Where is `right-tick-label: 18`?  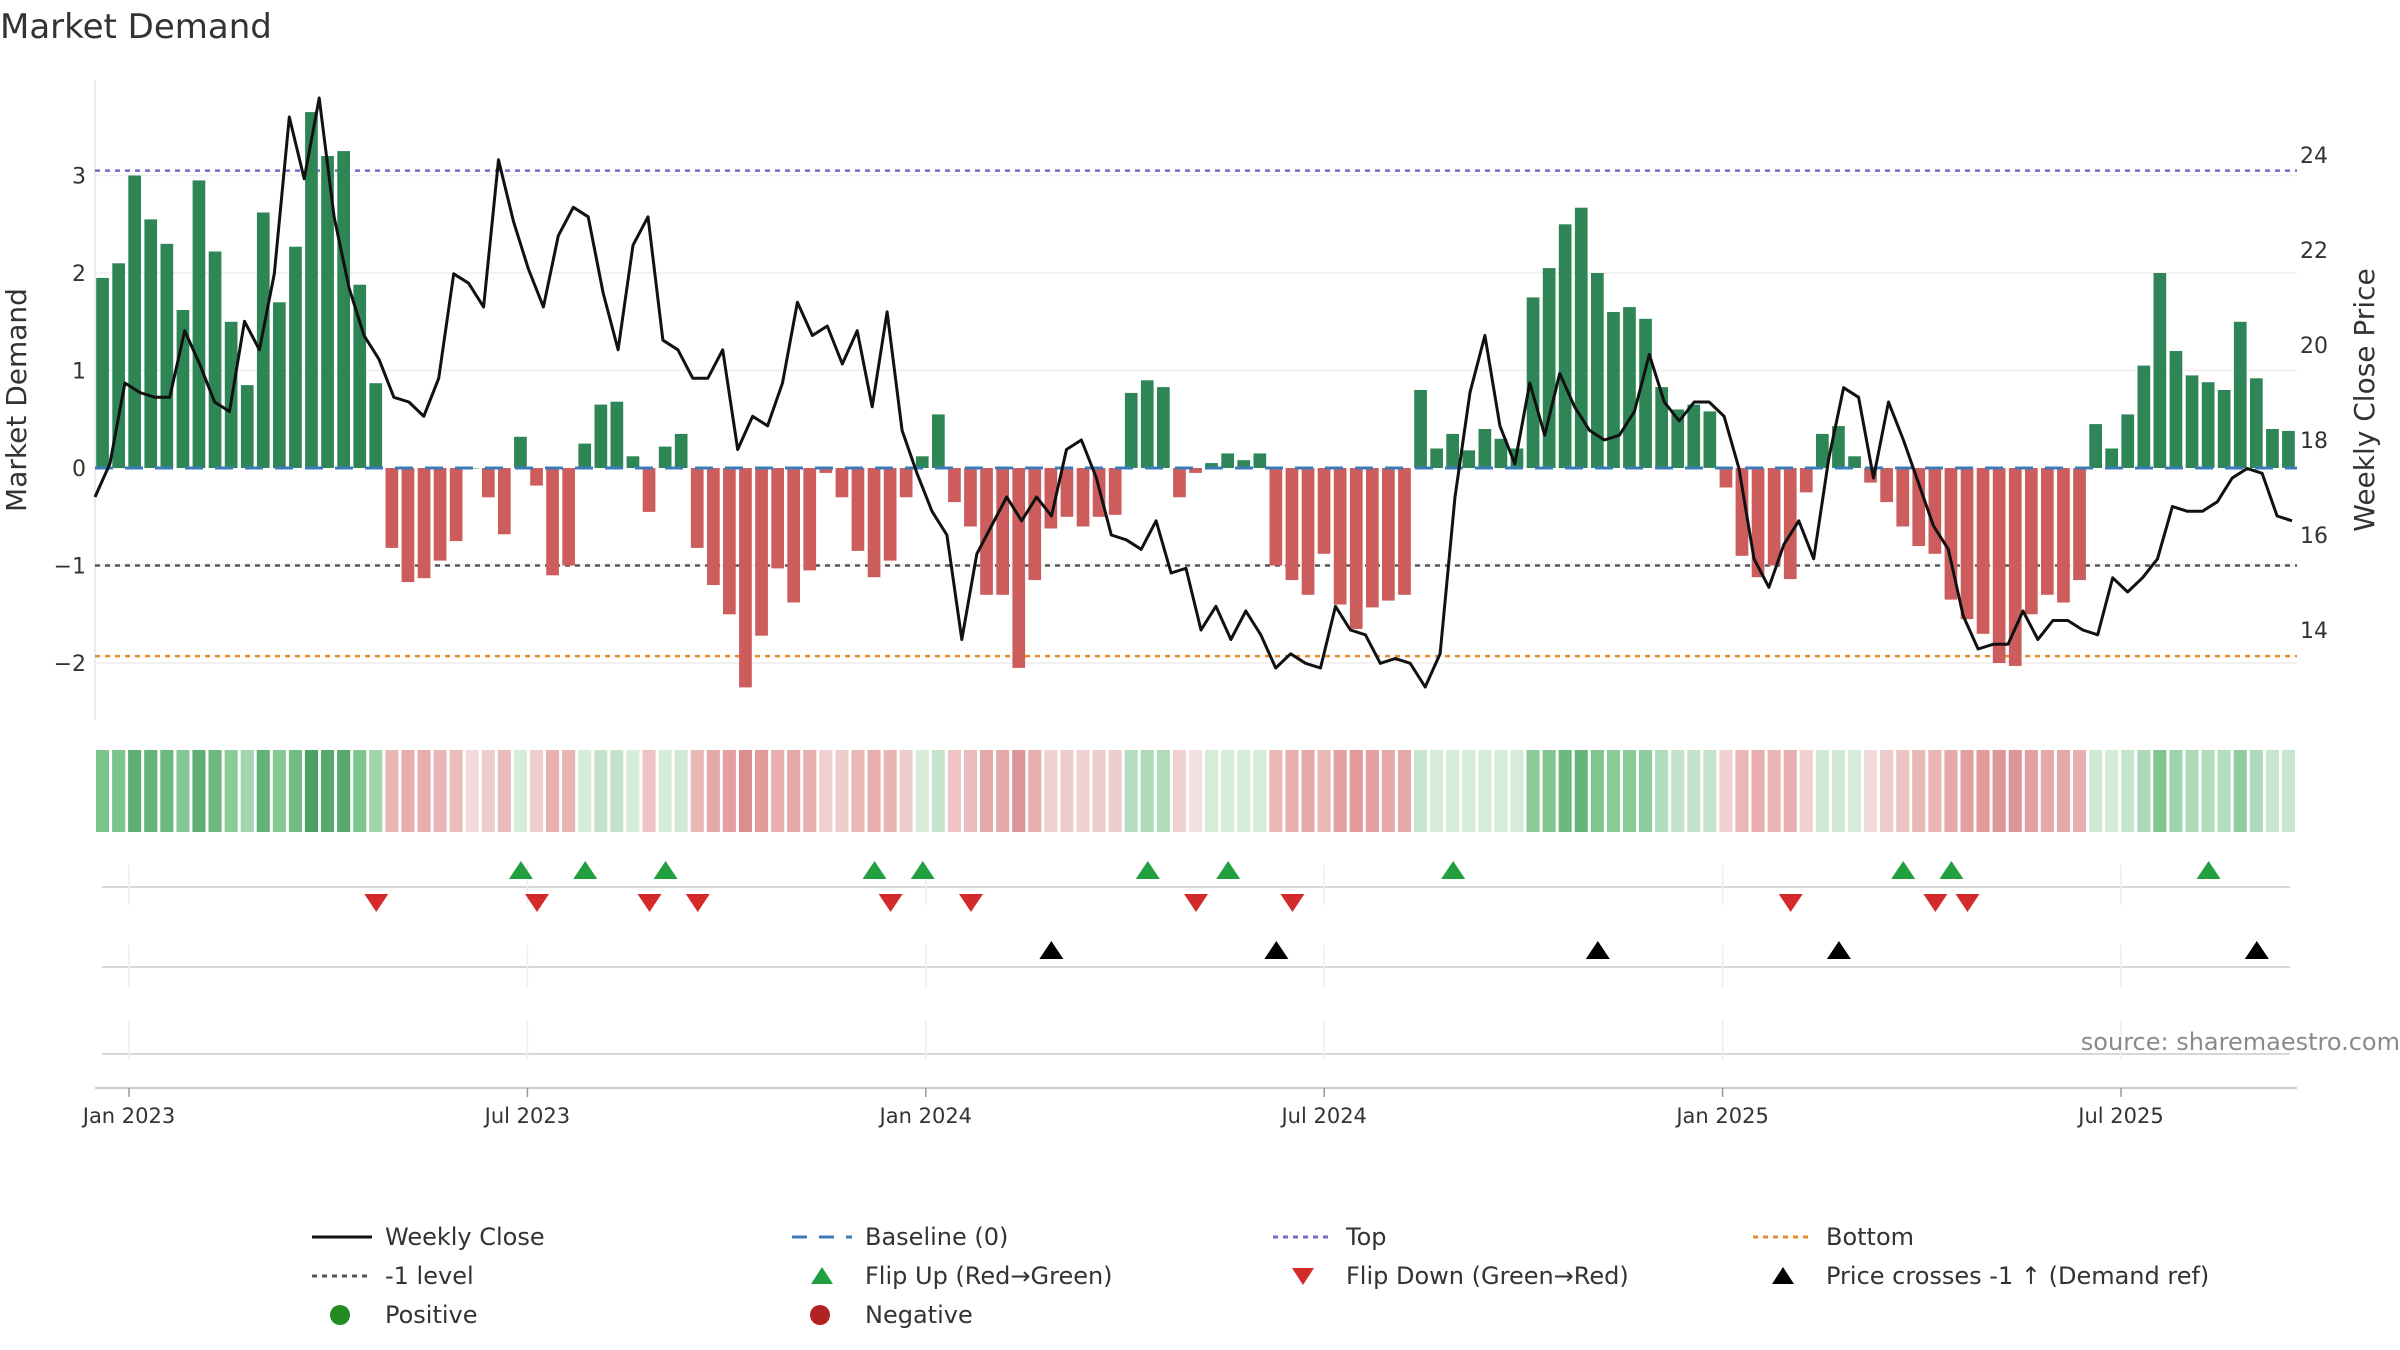 right-tick-label: 18 is located at coordinates (2314, 441).